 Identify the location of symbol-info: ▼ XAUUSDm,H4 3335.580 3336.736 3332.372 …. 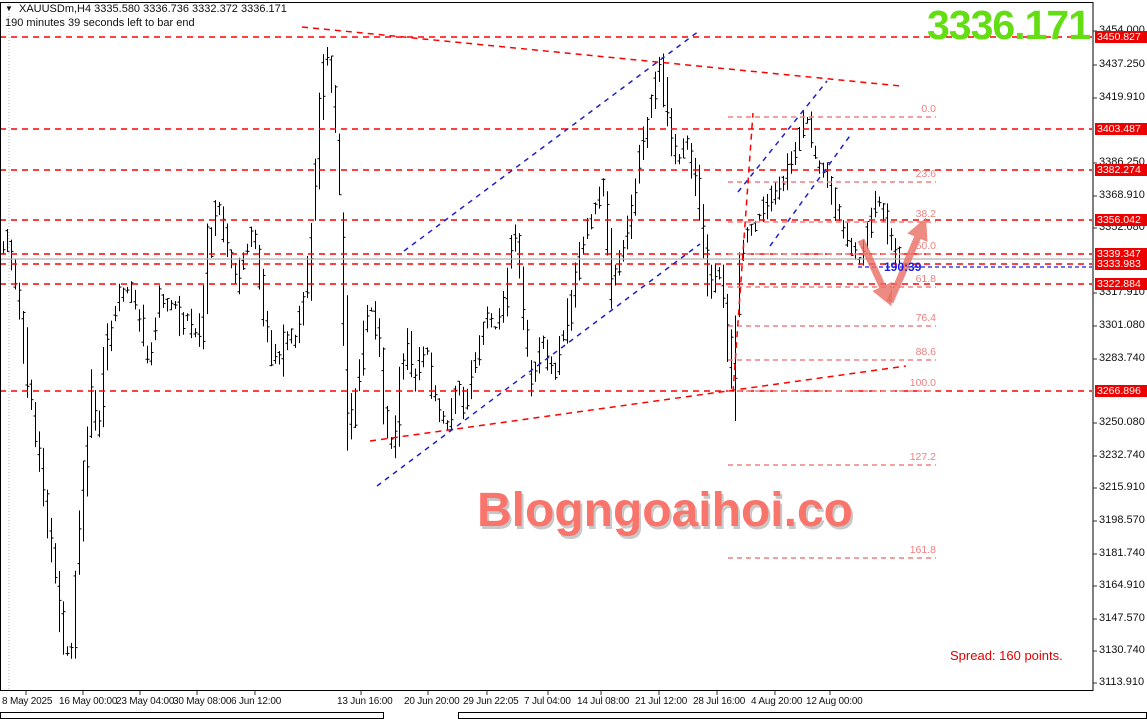
(146, 9).